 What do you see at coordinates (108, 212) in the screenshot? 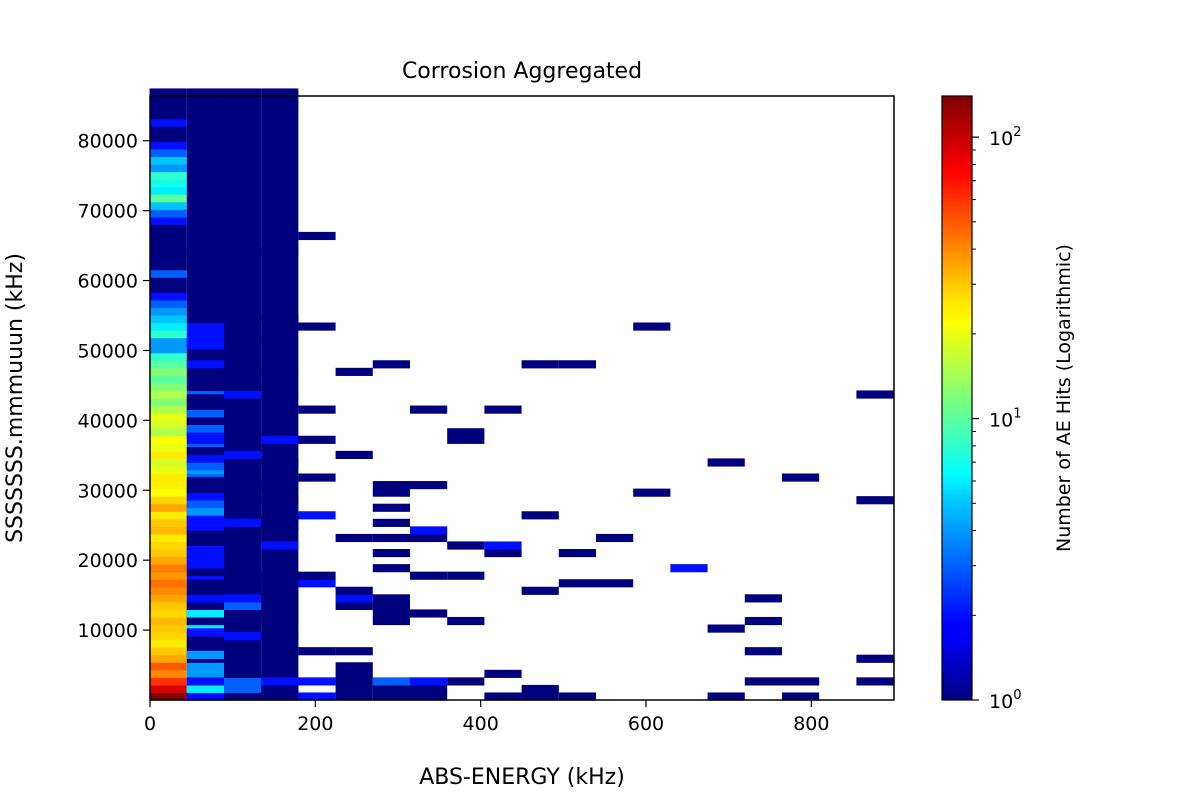
I see `y-tick-label: 70000` at bounding box center [108, 212].